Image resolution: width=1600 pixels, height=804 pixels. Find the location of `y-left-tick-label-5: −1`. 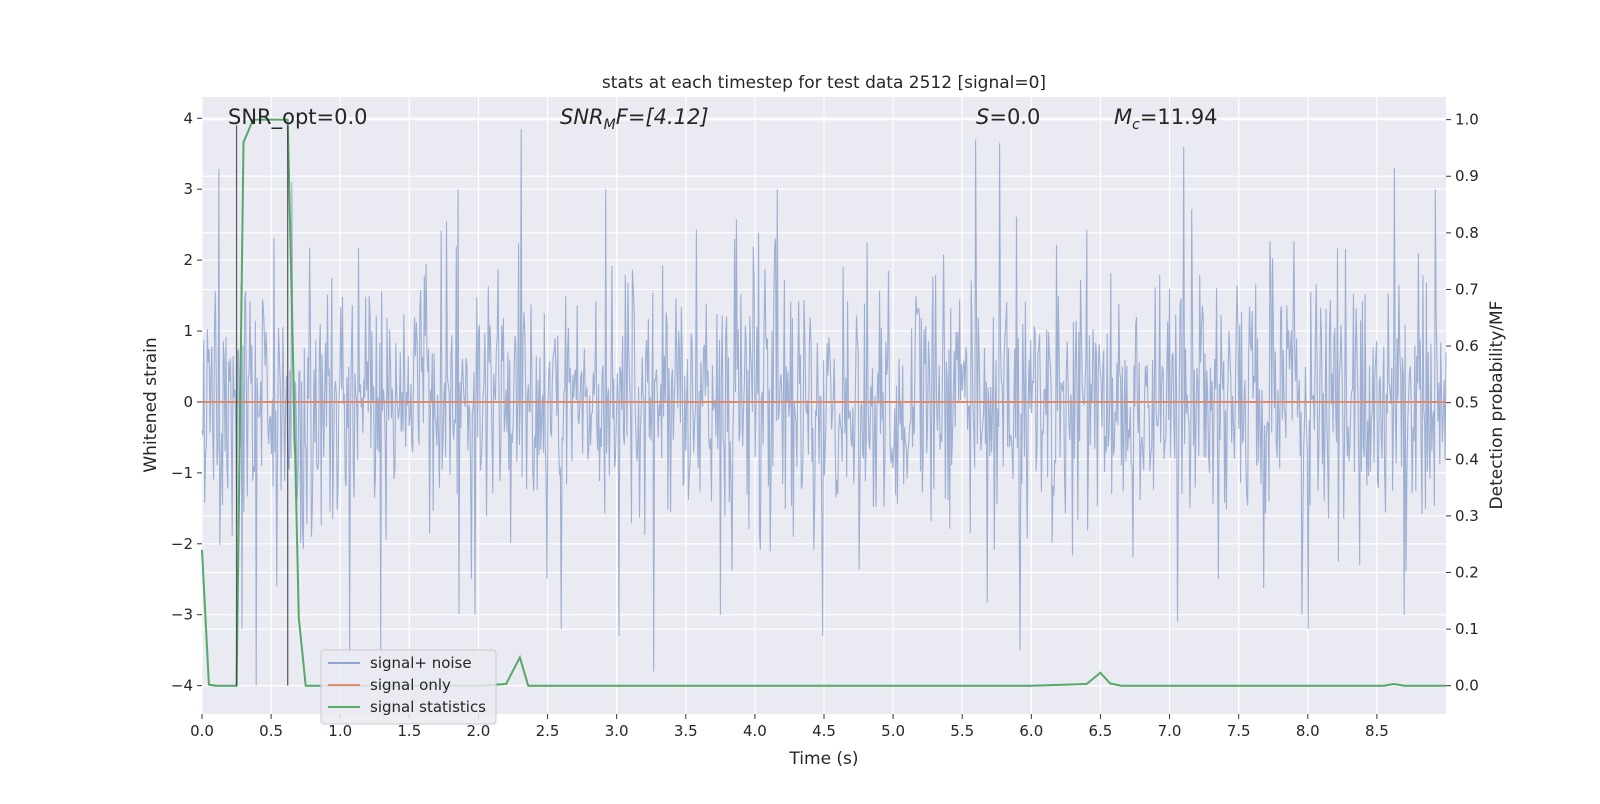

y-left-tick-label-5: −1 is located at coordinates (182, 473).